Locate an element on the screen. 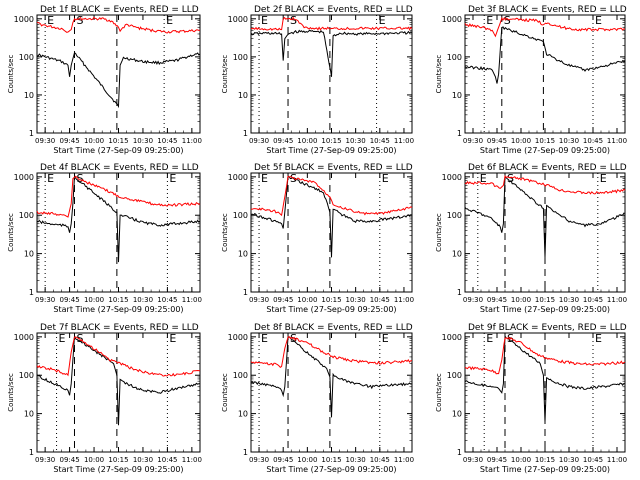  panel-title: Det 2f BLACK = Events, RED = LLD is located at coordinates (333, 10).